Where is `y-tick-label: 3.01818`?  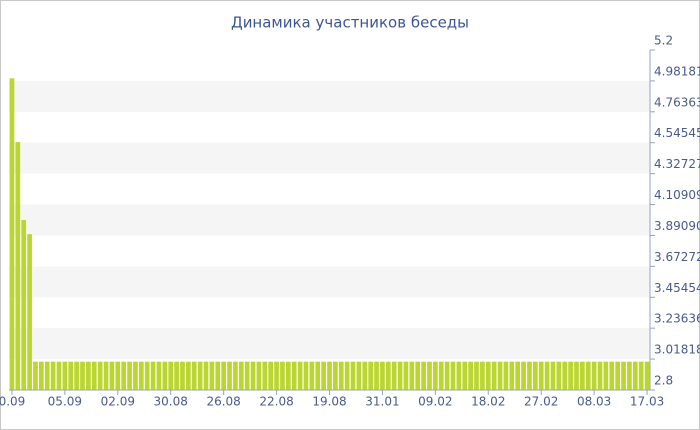
y-tick-label: 3.01818 is located at coordinates (677, 350).